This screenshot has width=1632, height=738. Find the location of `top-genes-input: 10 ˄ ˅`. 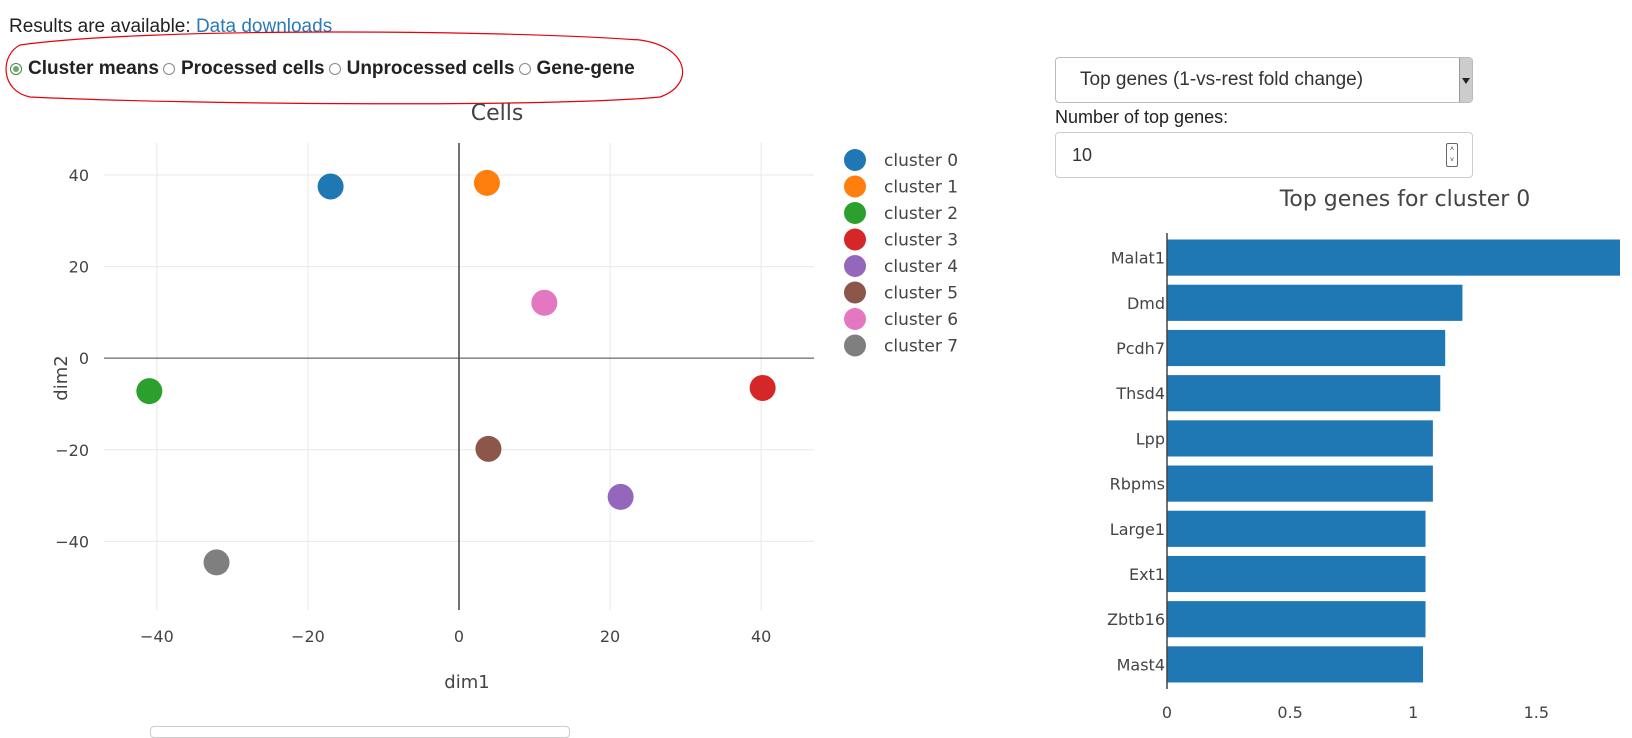

top-genes-input: 10 ˄ ˅ is located at coordinates (1264, 155).